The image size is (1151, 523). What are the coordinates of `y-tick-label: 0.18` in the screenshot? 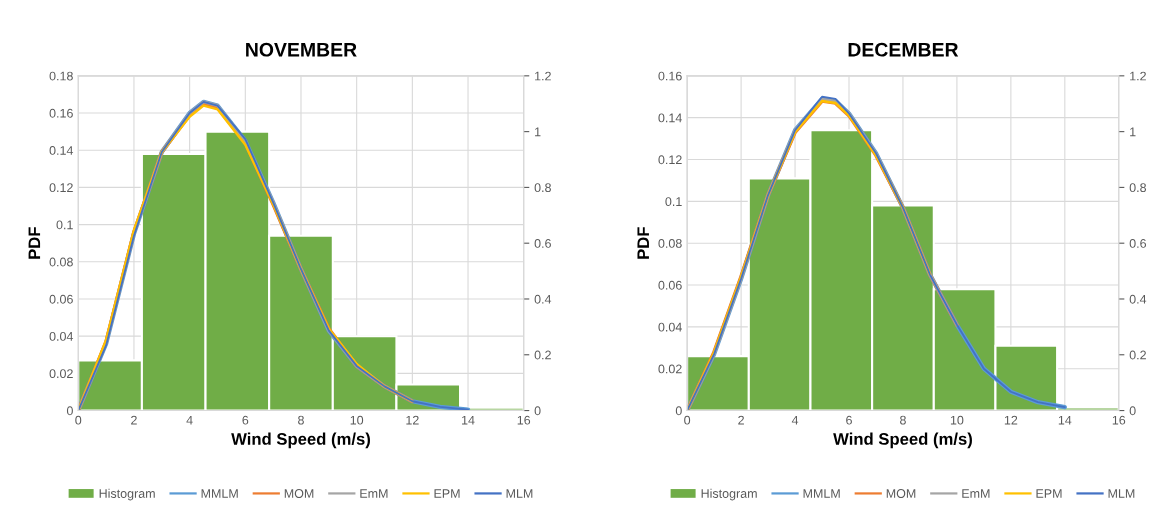 It's located at (61, 76).